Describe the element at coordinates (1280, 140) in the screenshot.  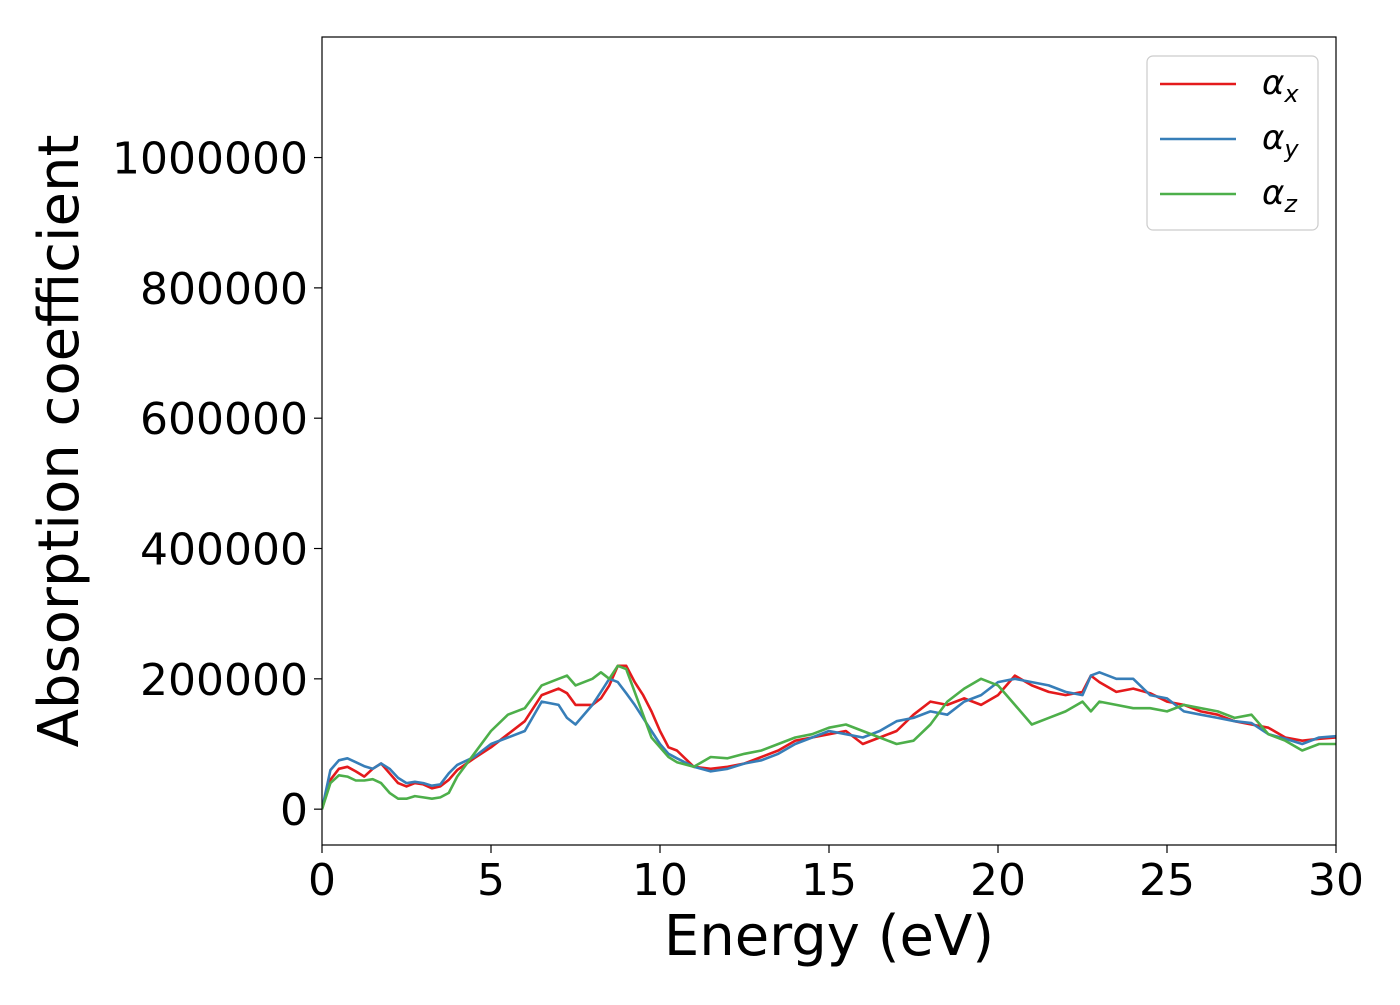
I see `legend-label-y: αy` at that location.